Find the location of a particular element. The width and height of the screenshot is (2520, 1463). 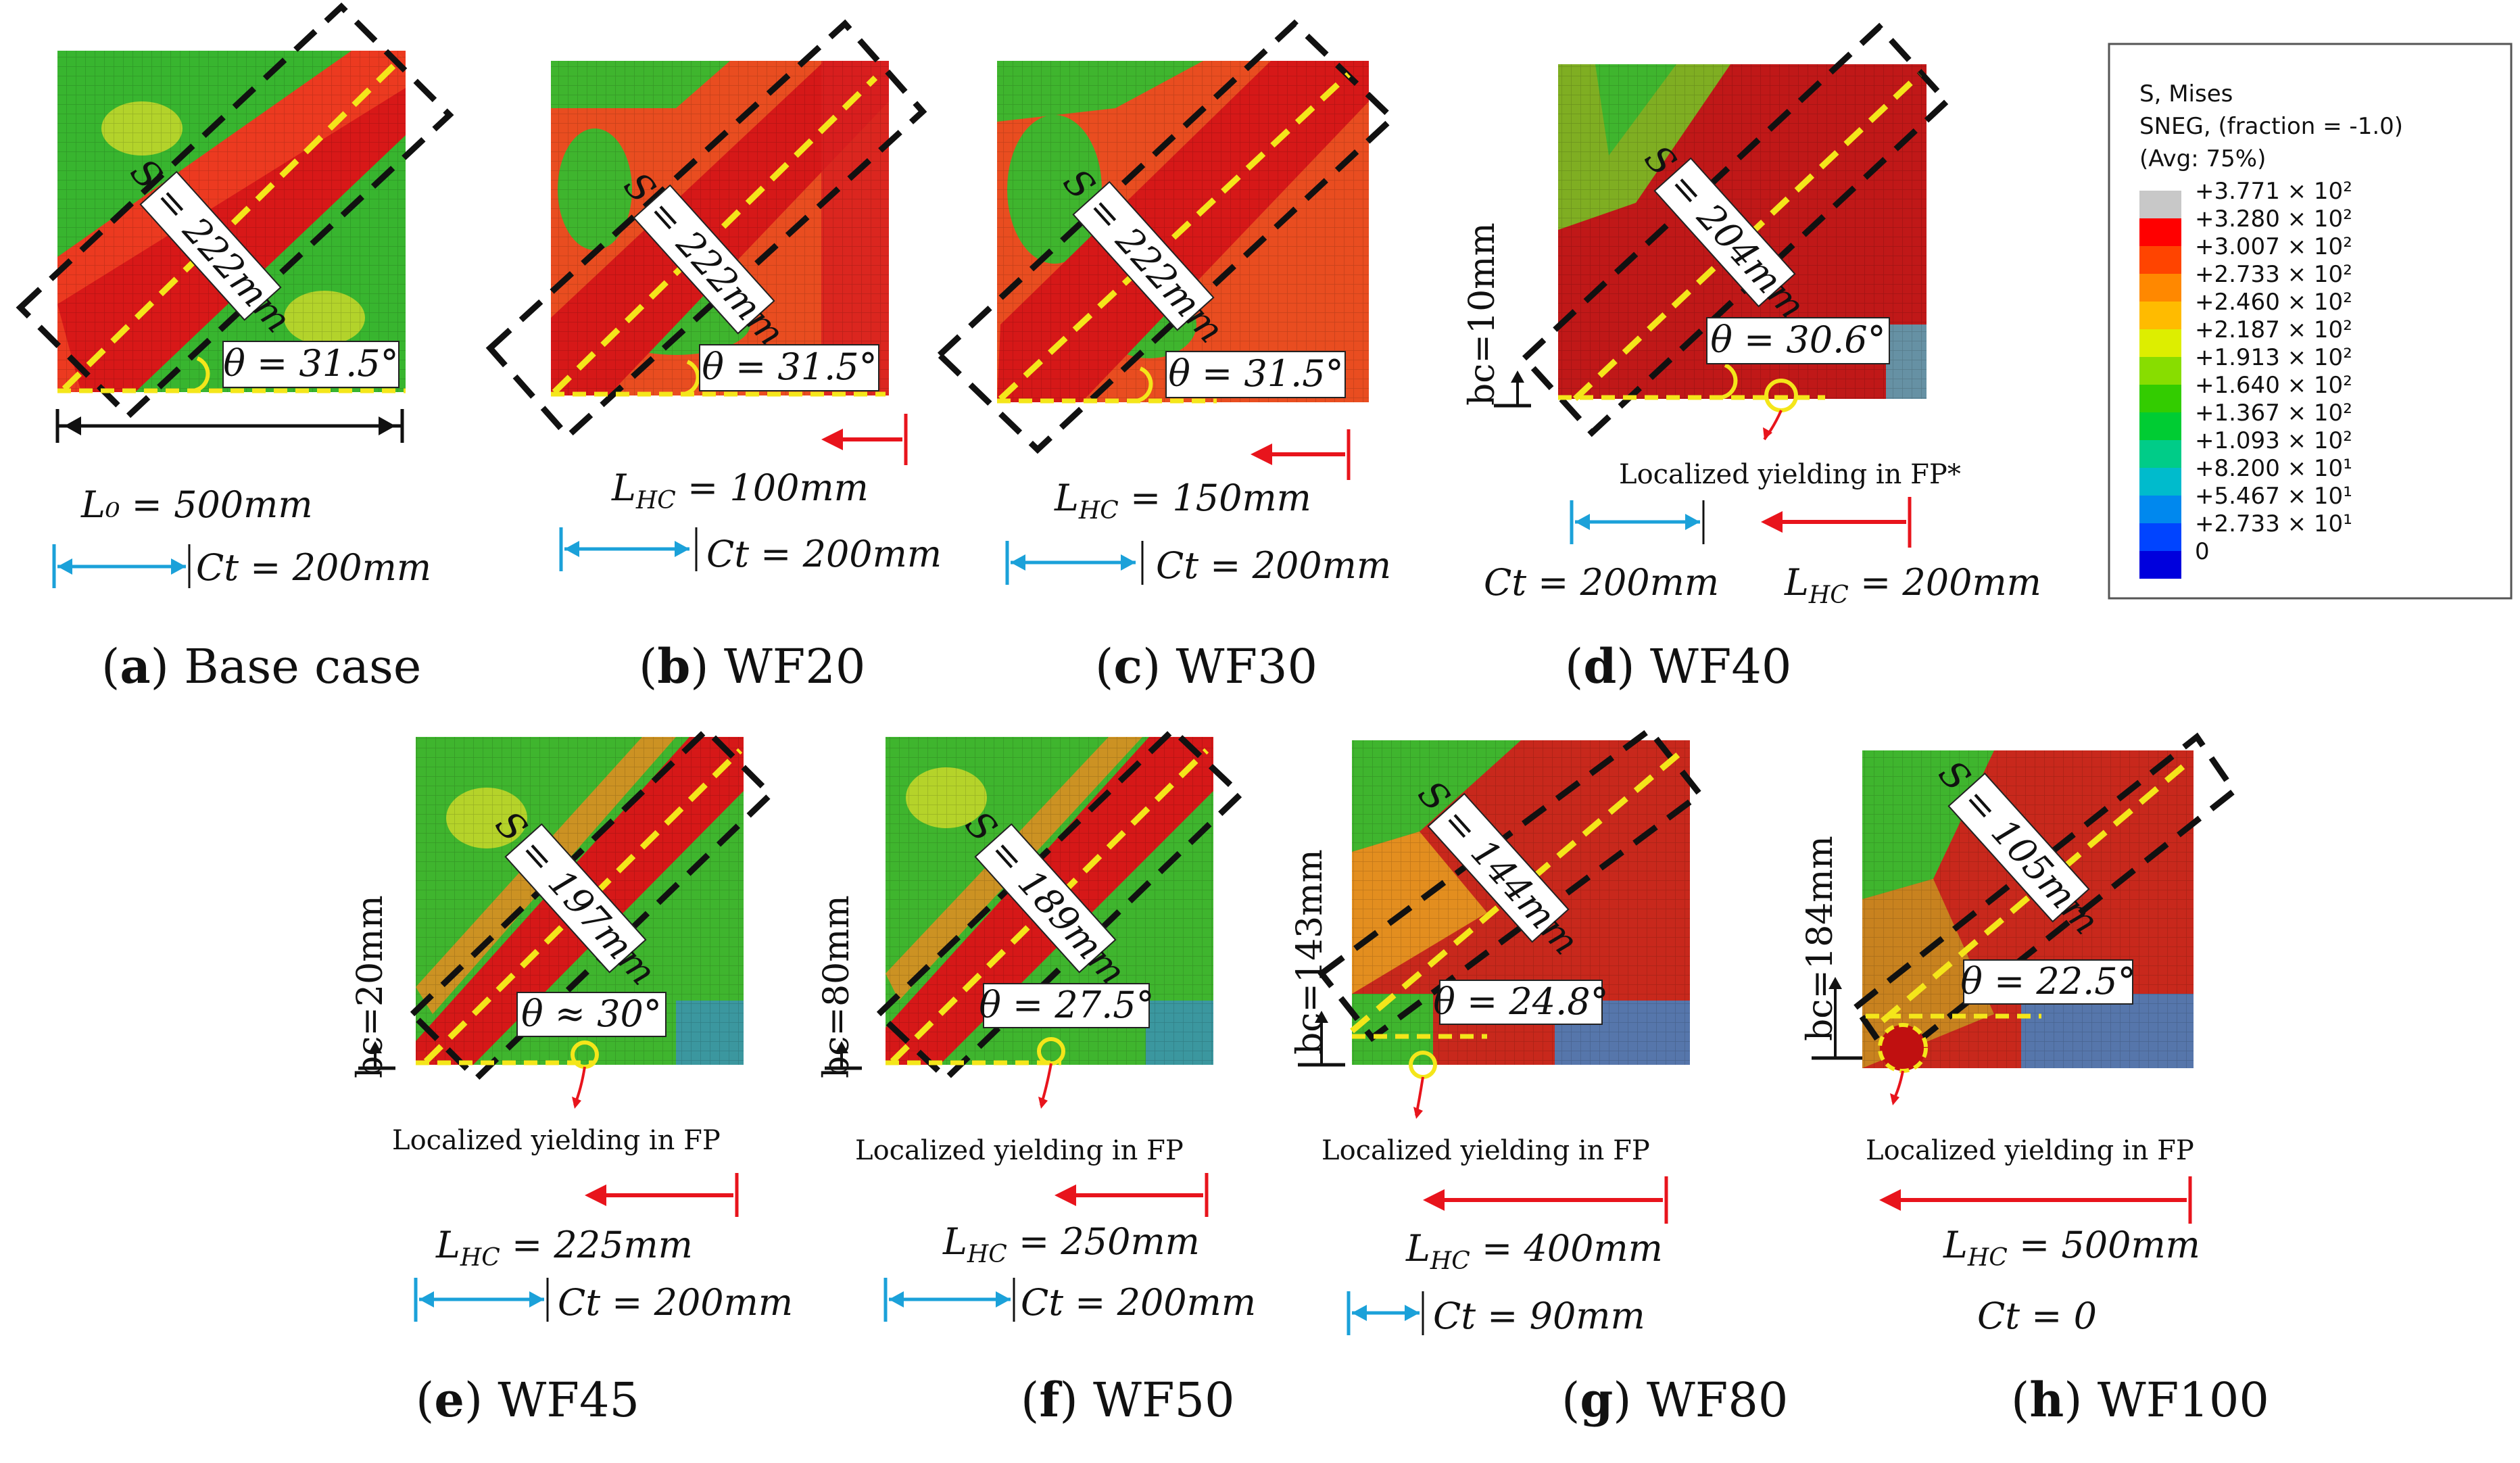

bc-label-e: bc=20mm is located at coordinates (371, 986).